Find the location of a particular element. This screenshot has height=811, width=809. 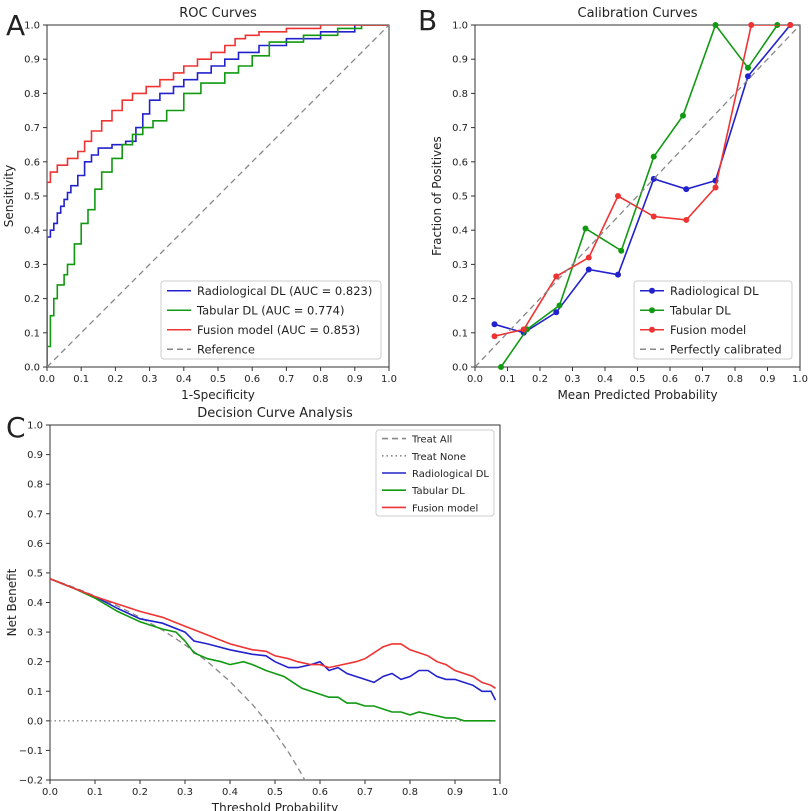

roc-ylabel: Sensitivity is located at coordinates (9, 196).